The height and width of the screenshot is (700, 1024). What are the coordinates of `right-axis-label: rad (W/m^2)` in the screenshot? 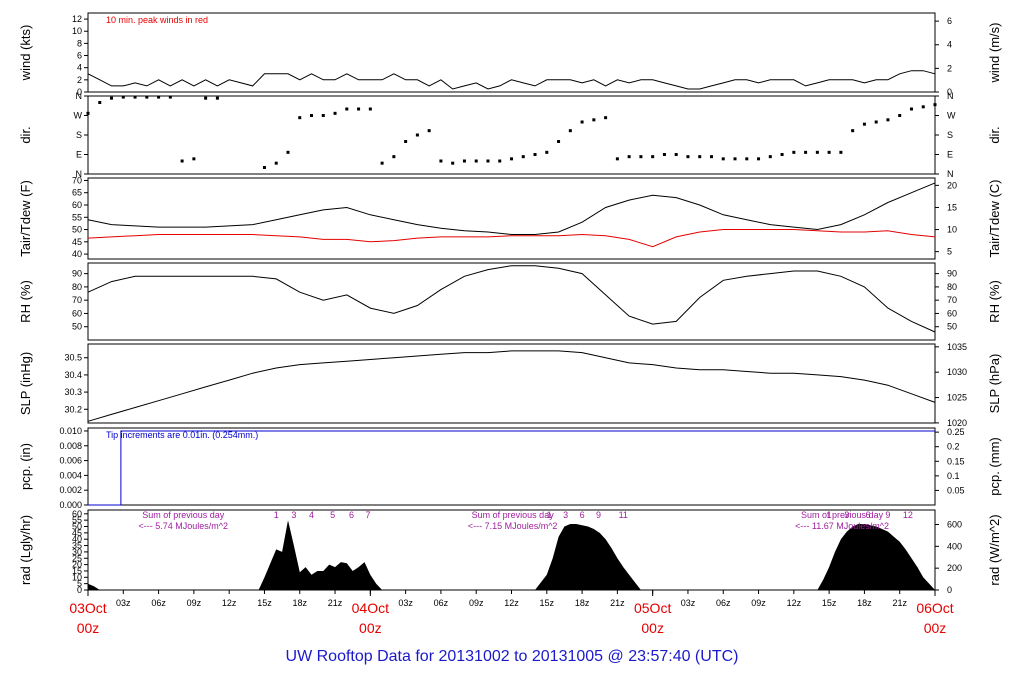 It's located at (994, 549).